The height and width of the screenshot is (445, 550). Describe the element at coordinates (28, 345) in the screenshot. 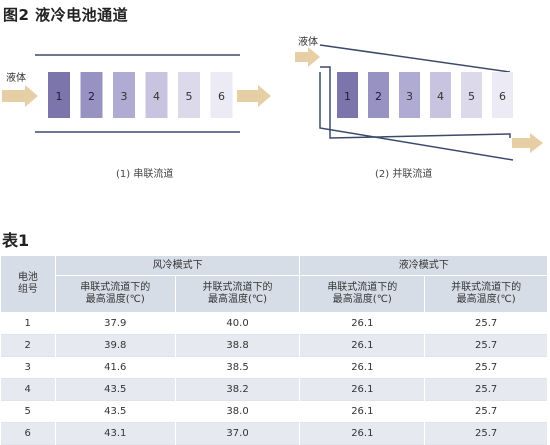

I see `battery-group-cell: 2` at that location.